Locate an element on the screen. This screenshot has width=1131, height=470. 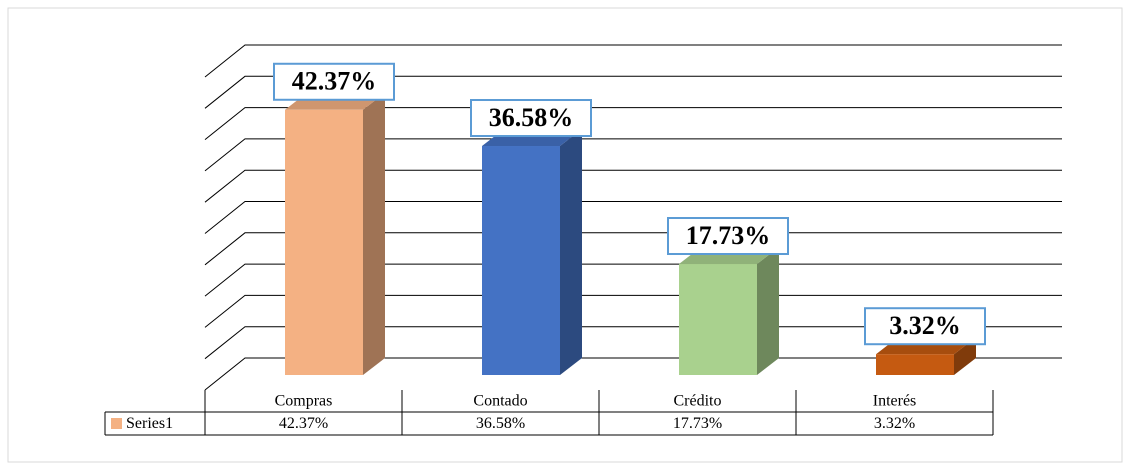
data-label: 3.32% is located at coordinates (925, 325).